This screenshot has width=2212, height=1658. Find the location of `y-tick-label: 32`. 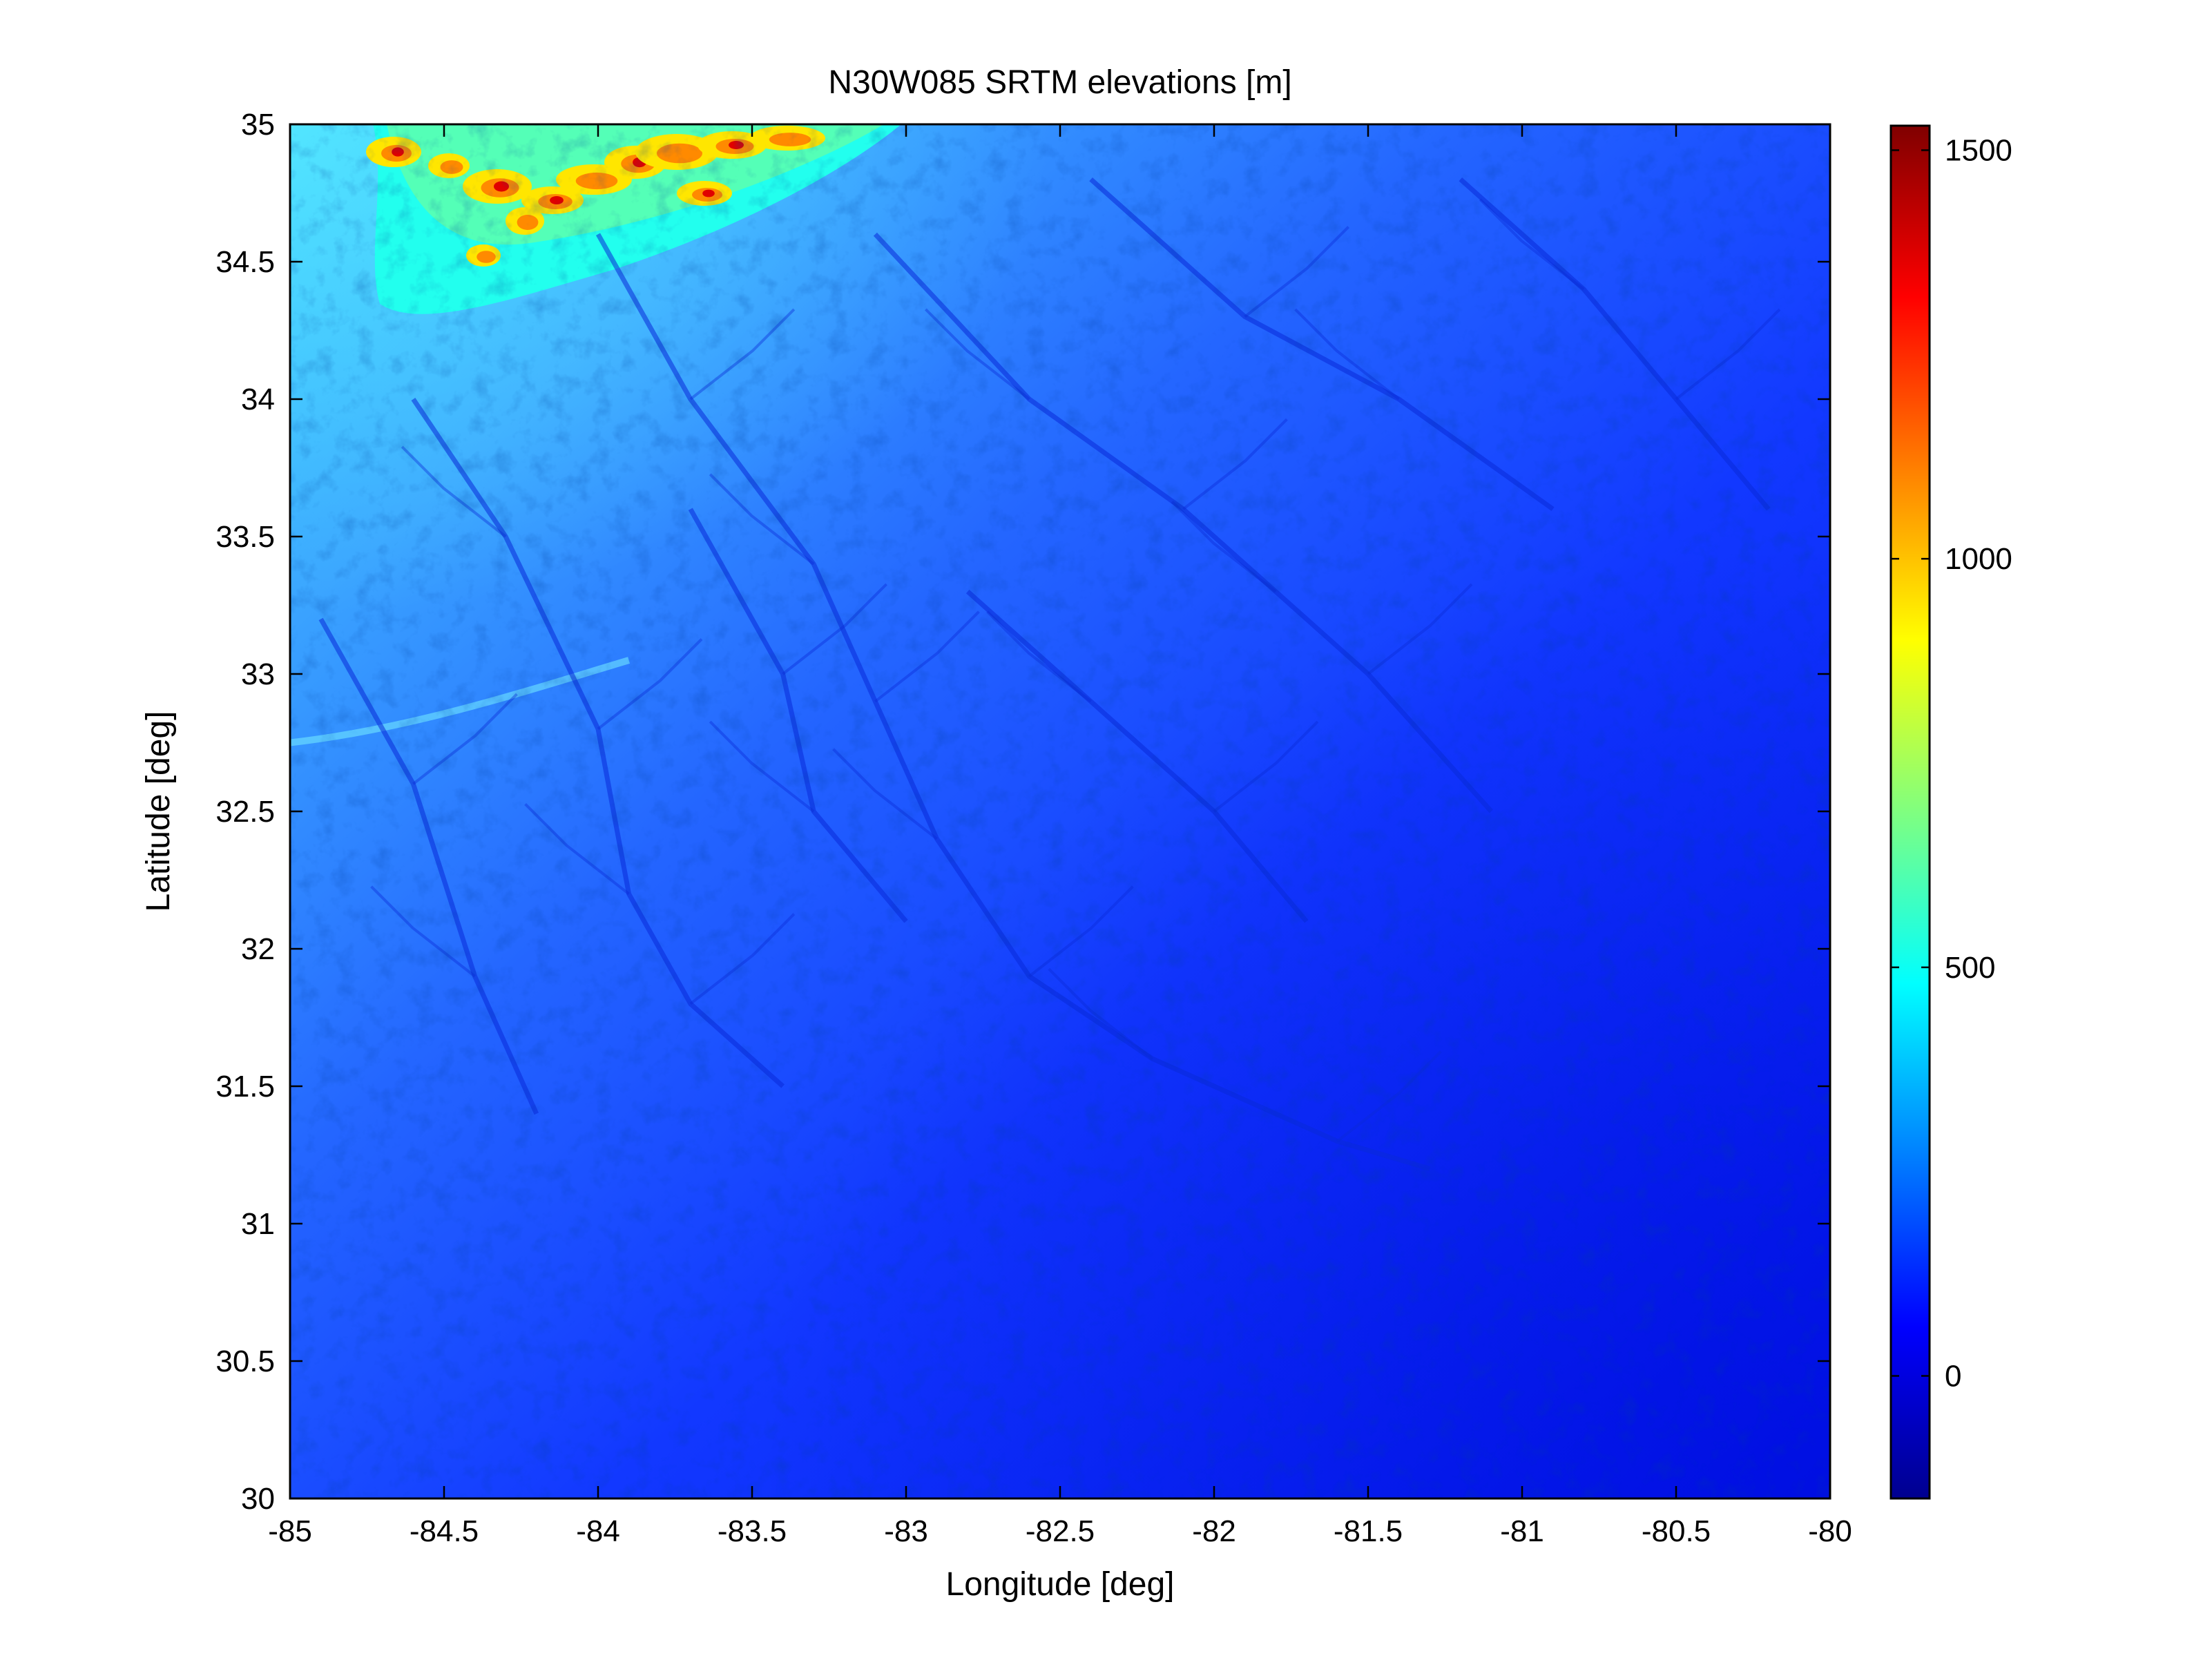

y-tick-label: 32 is located at coordinates (258, 949).